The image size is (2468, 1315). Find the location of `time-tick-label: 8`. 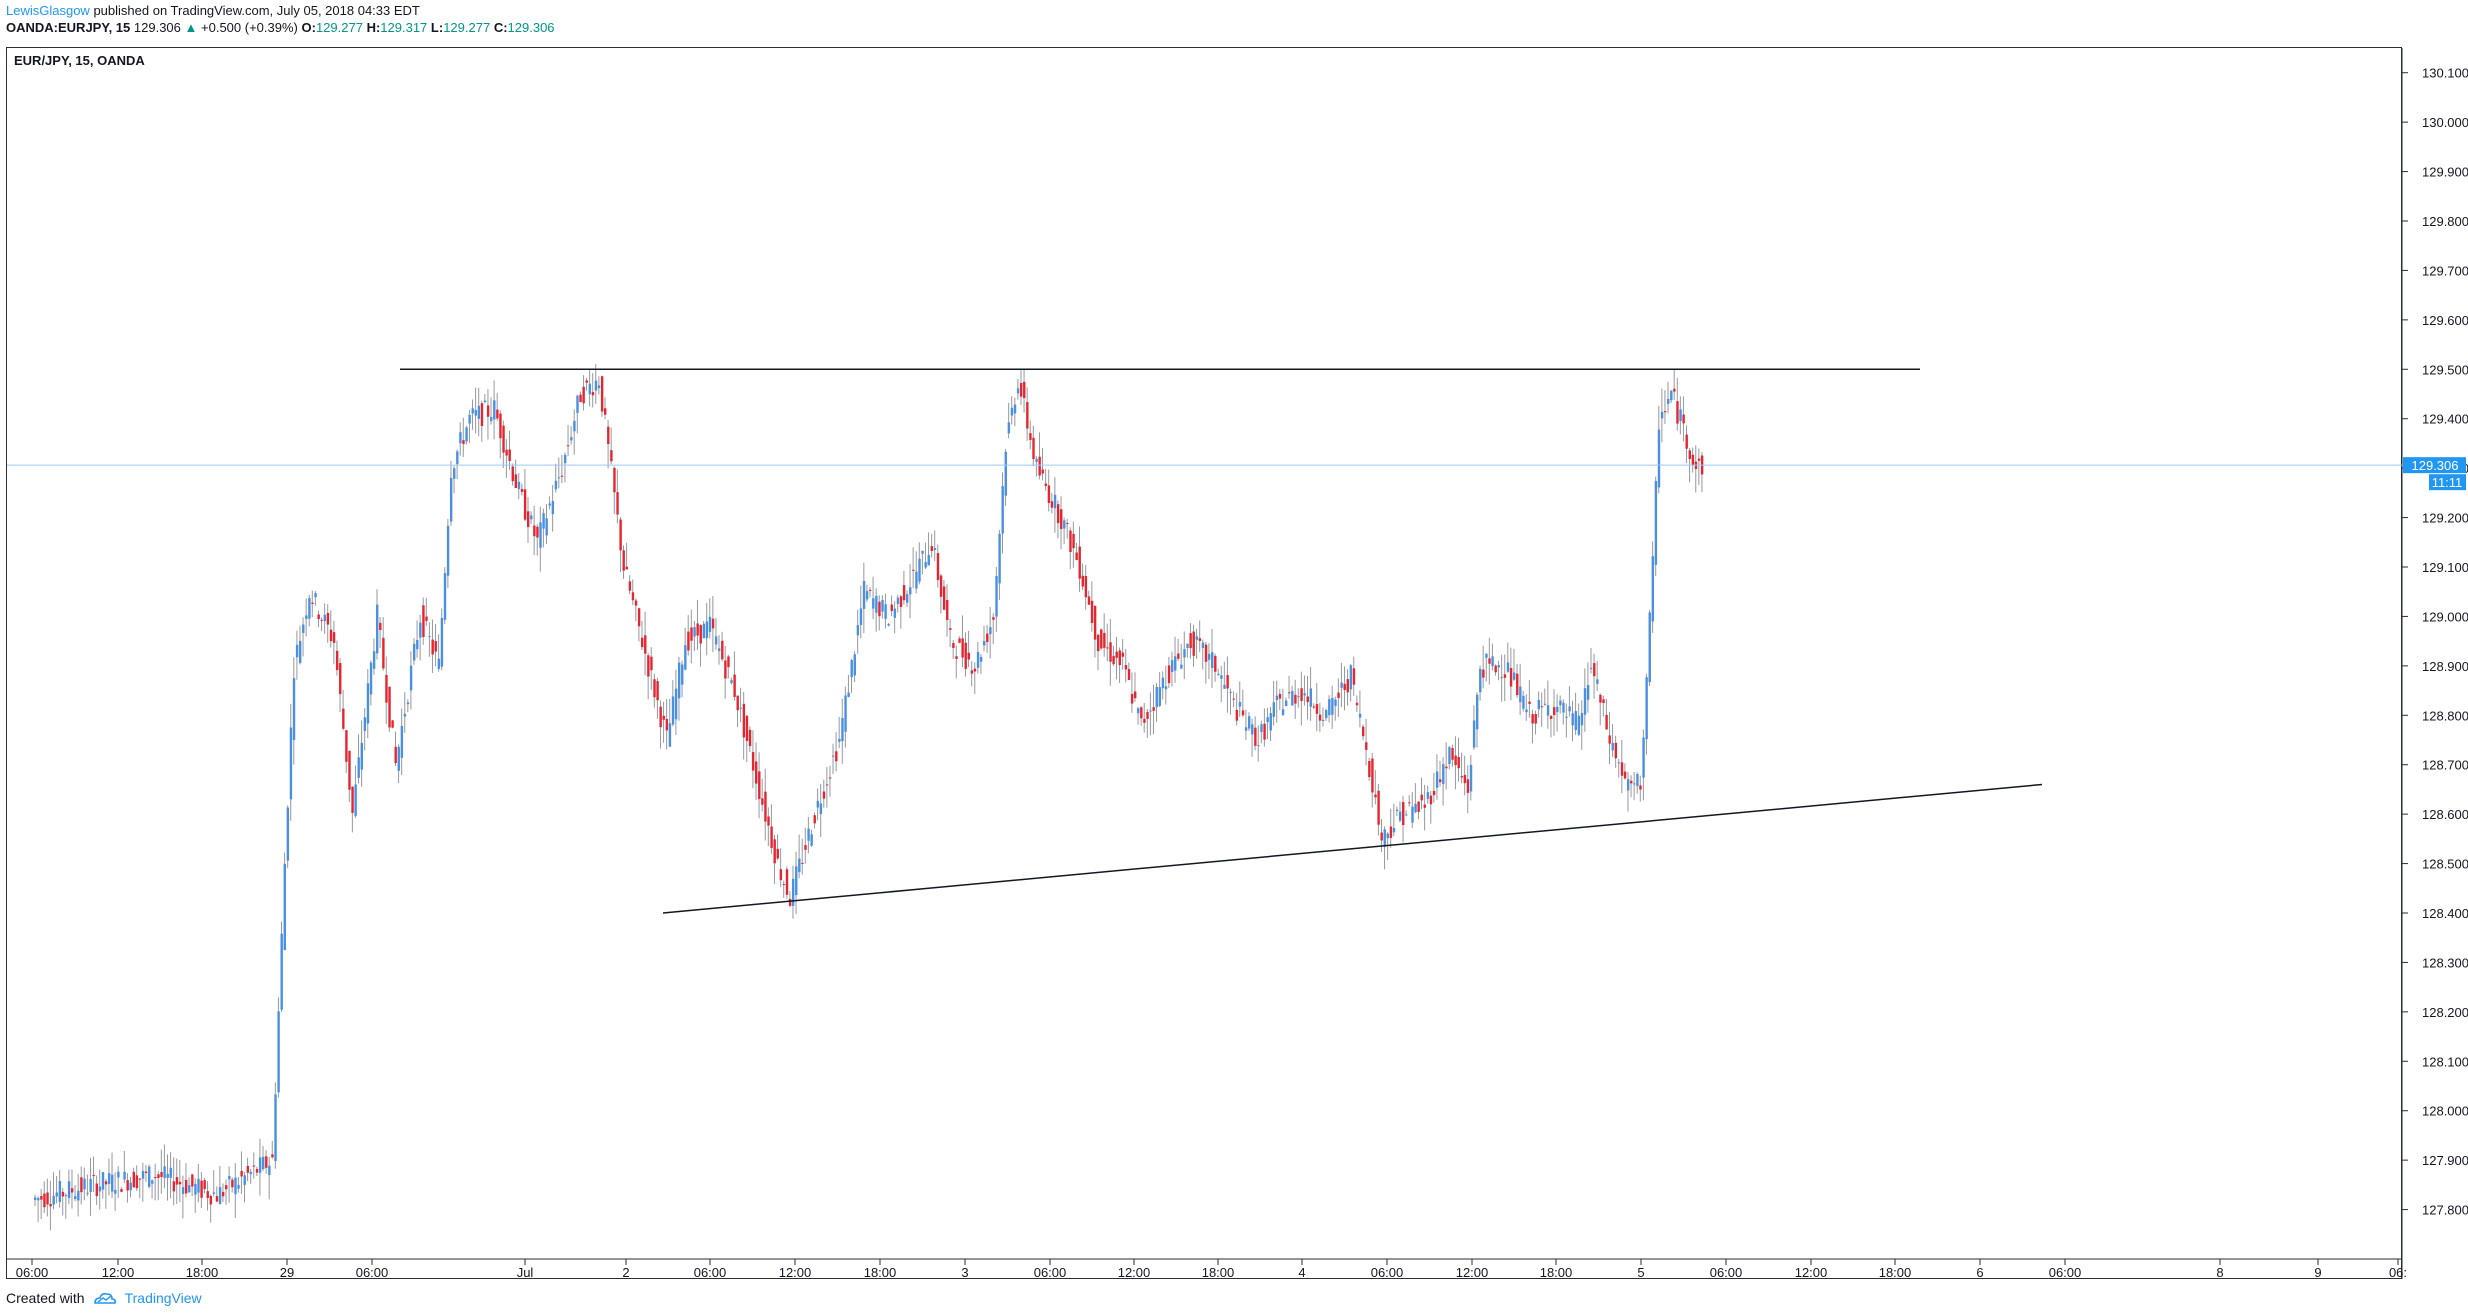

time-tick-label: 8 is located at coordinates (2219, 1272).